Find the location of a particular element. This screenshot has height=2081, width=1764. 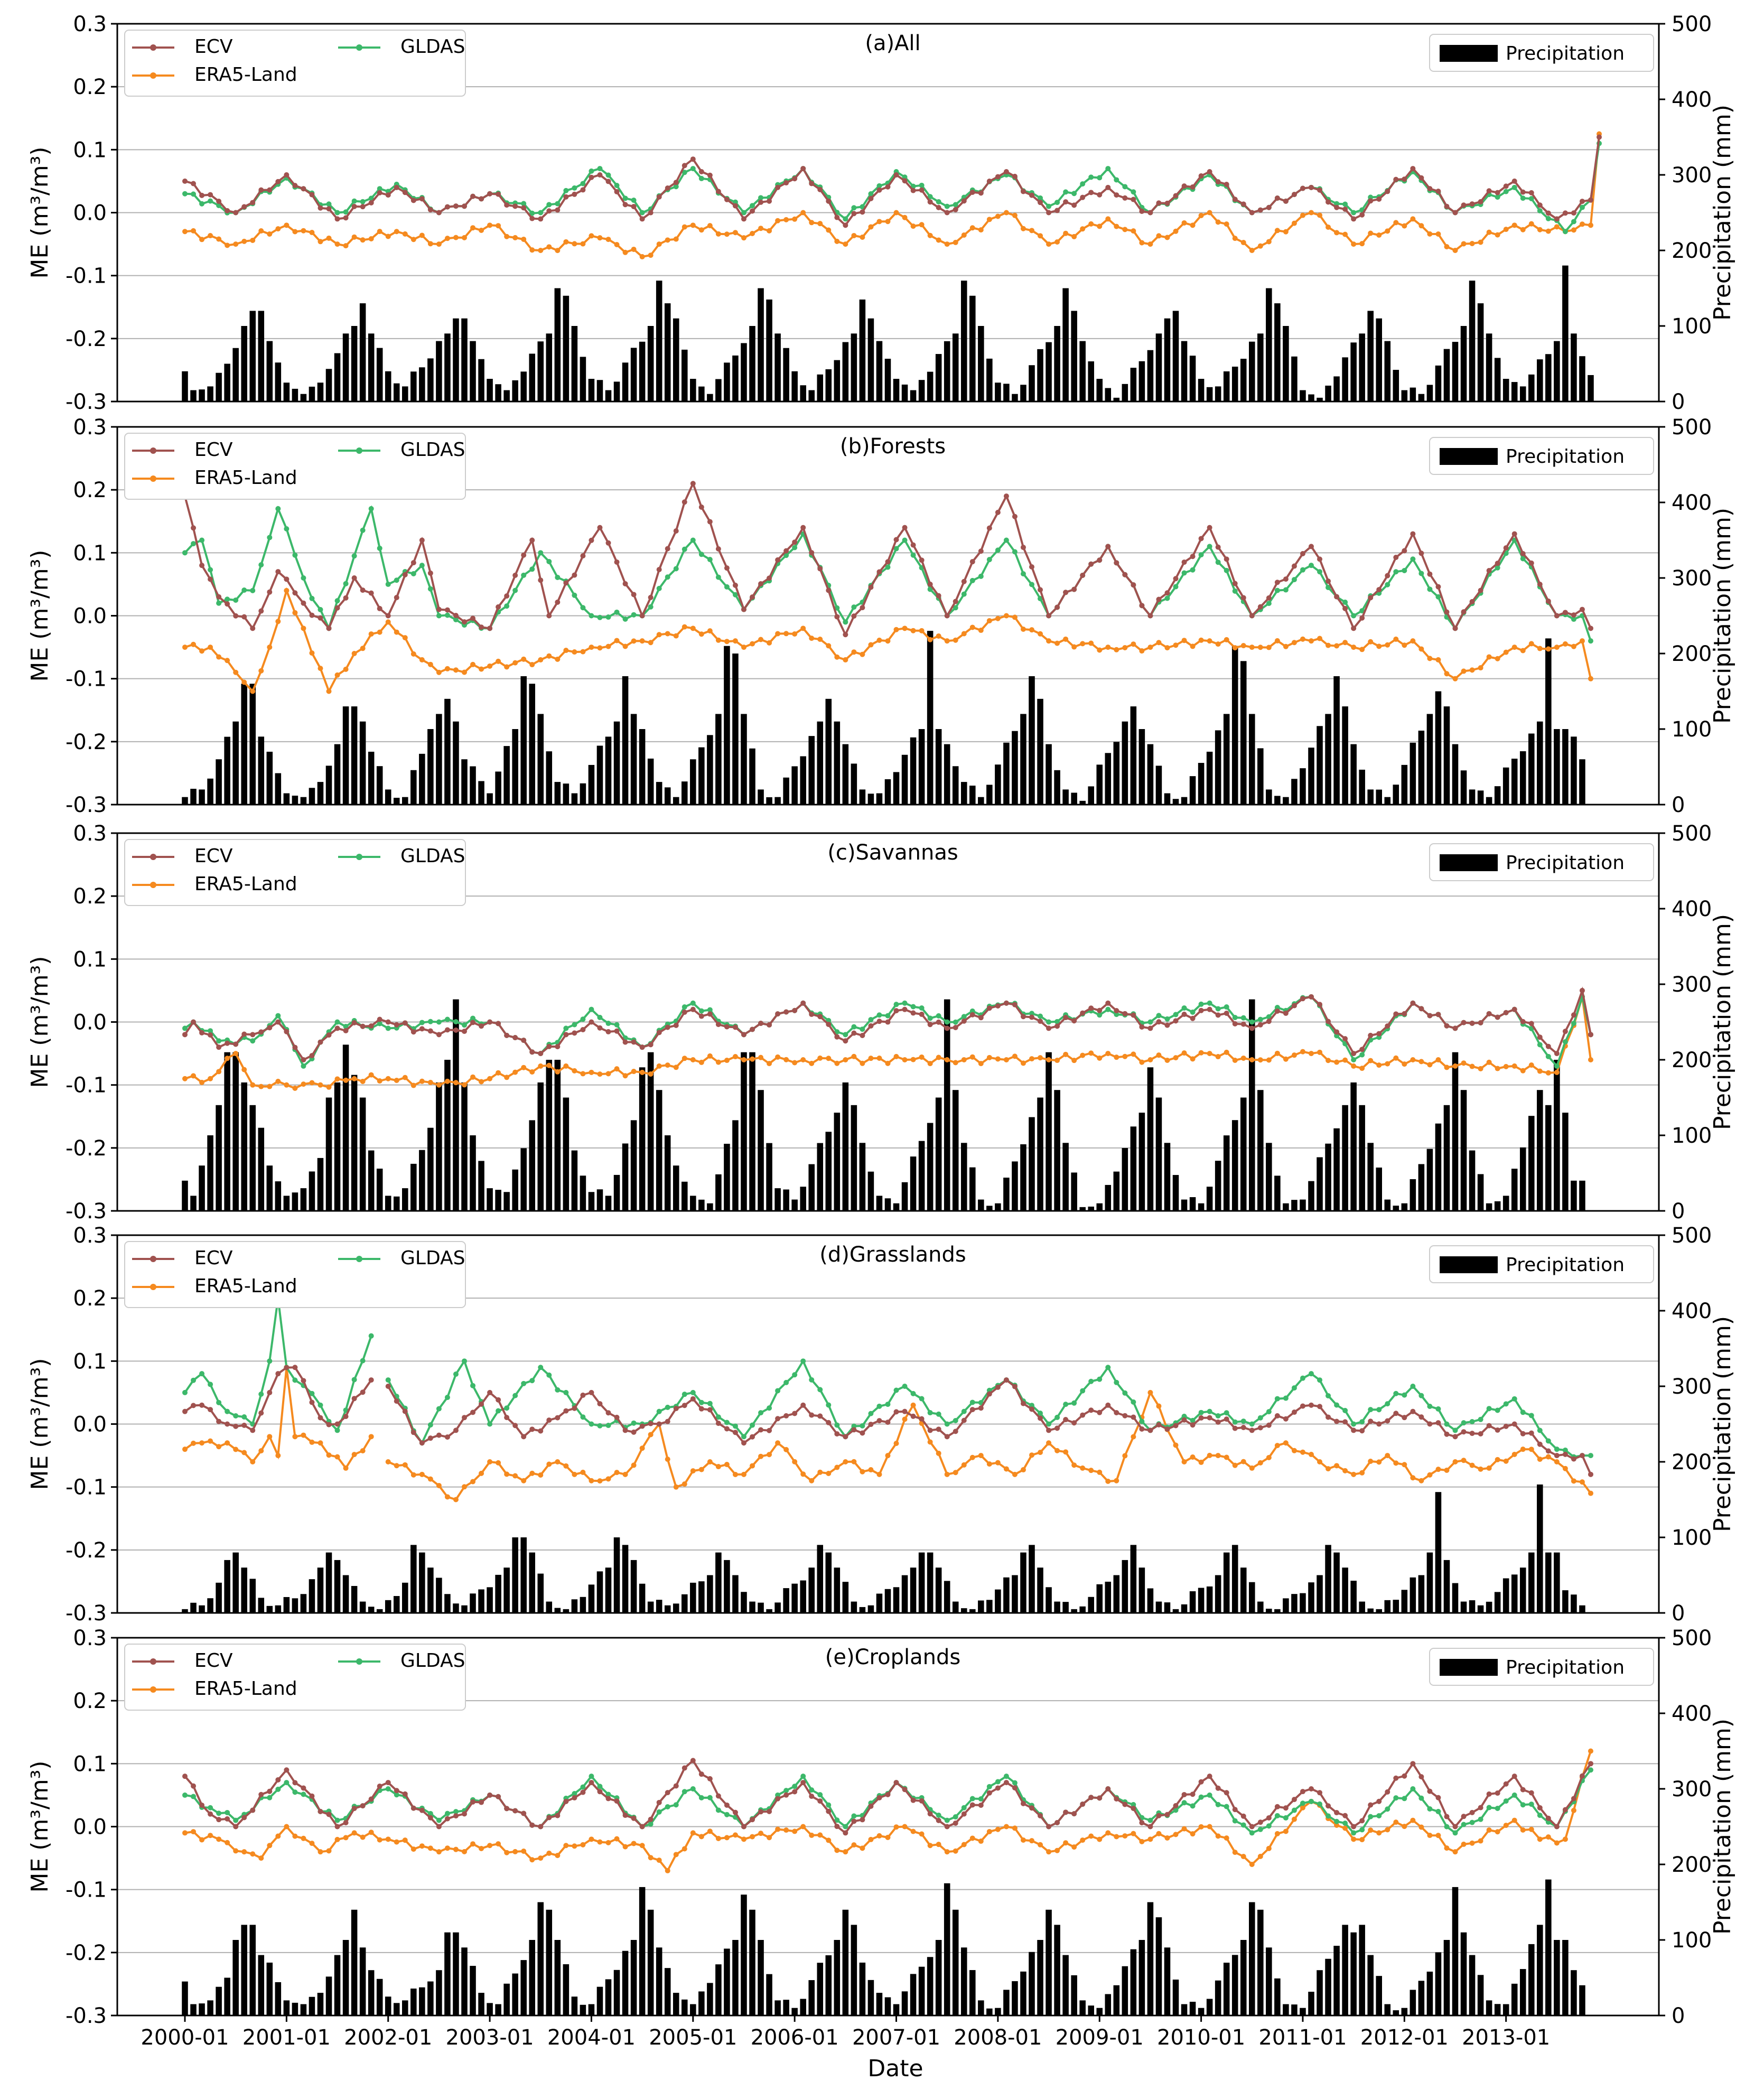

legend-marker-ecv is located at coordinates (153, 857).